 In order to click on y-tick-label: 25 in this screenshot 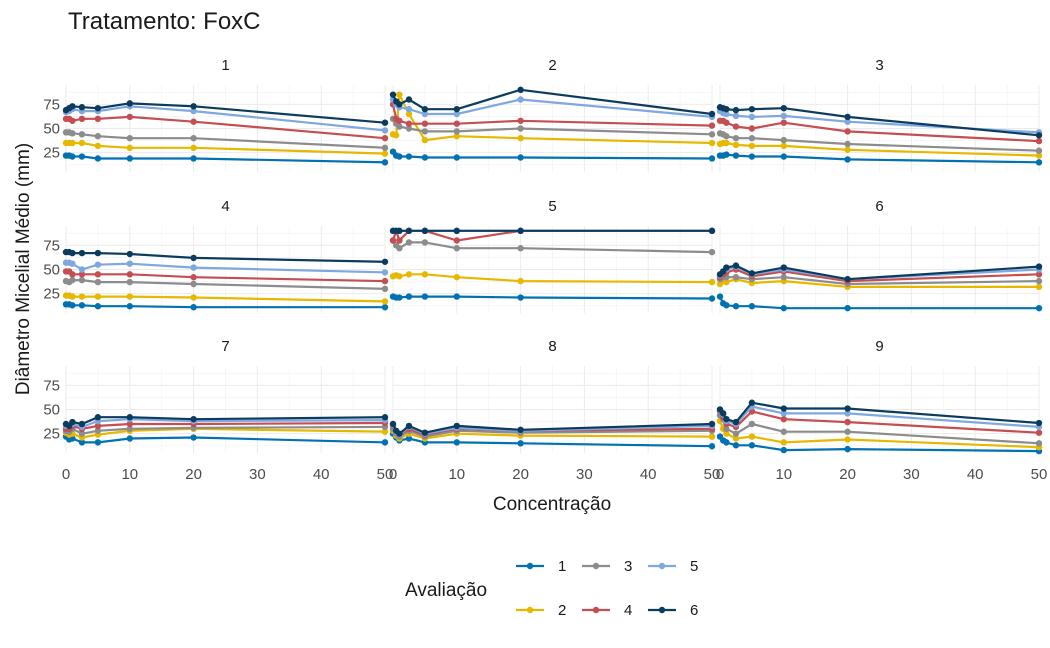, I will do `click(51, 294)`.